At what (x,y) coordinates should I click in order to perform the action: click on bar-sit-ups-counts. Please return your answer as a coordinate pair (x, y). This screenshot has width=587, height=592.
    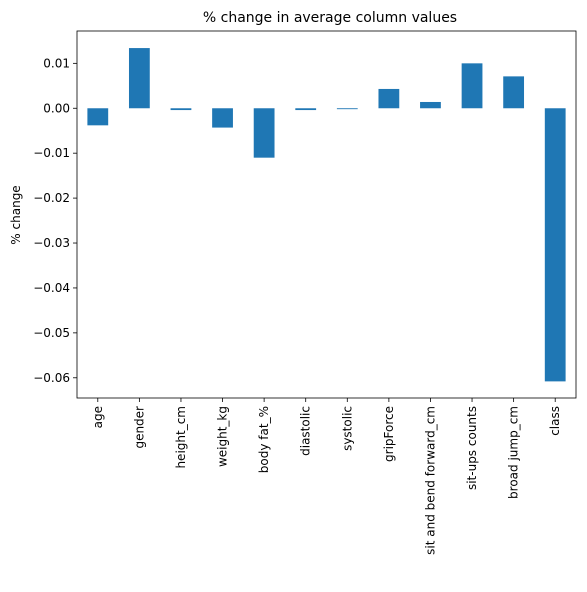
    Looking at the image, I should click on (472, 86).